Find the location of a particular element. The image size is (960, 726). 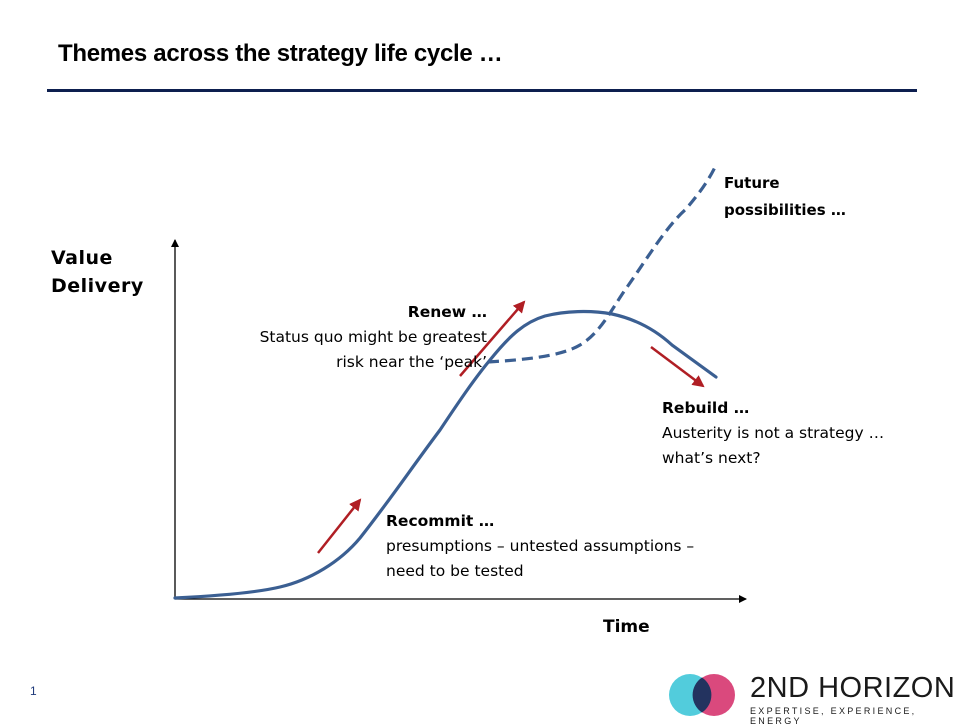

page-number: 1 is located at coordinates (33, 691).